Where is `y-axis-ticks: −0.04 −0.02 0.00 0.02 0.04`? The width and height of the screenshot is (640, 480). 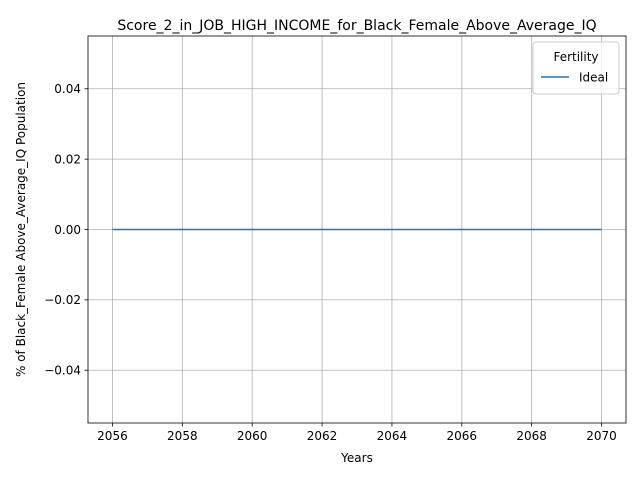
y-axis-ticks: −0.04 −0.02 0.00 0.02 0.04 is located at coordinates (66, 230).